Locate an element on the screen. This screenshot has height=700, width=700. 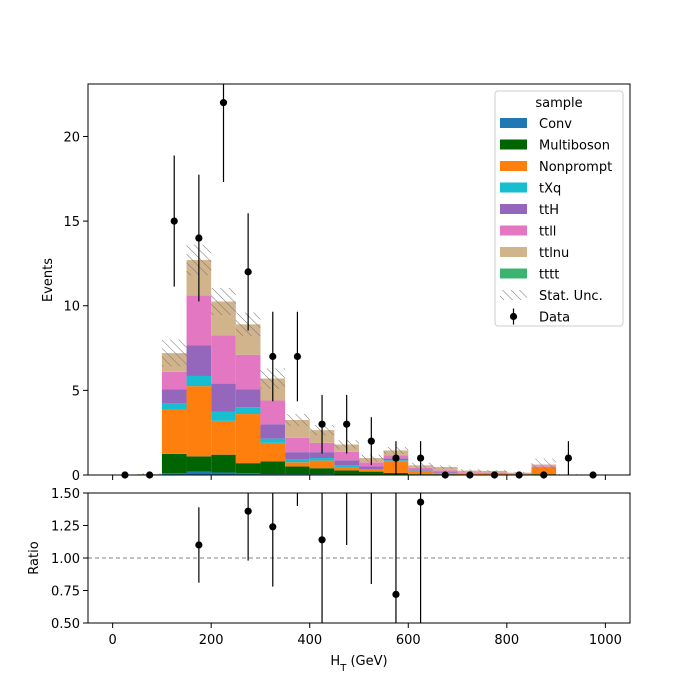
x-tick-label: 800 is located at coordinates (506, 640).